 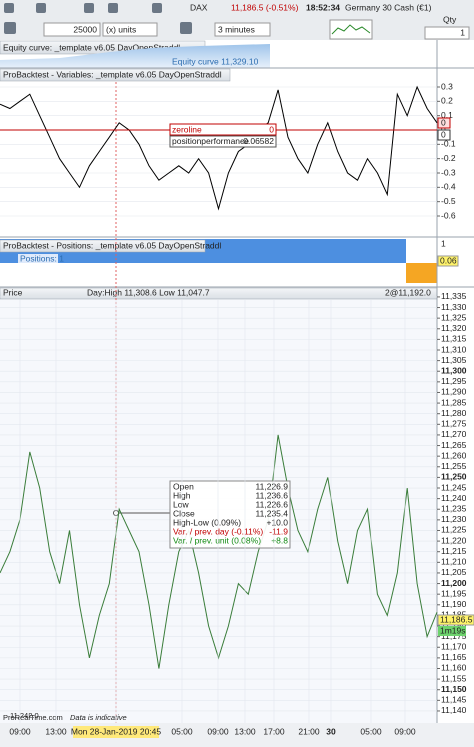 What do you see at coordinates (351, 29) in the screenshot?
I see `mini-chart` at bounding box center [351, 29].